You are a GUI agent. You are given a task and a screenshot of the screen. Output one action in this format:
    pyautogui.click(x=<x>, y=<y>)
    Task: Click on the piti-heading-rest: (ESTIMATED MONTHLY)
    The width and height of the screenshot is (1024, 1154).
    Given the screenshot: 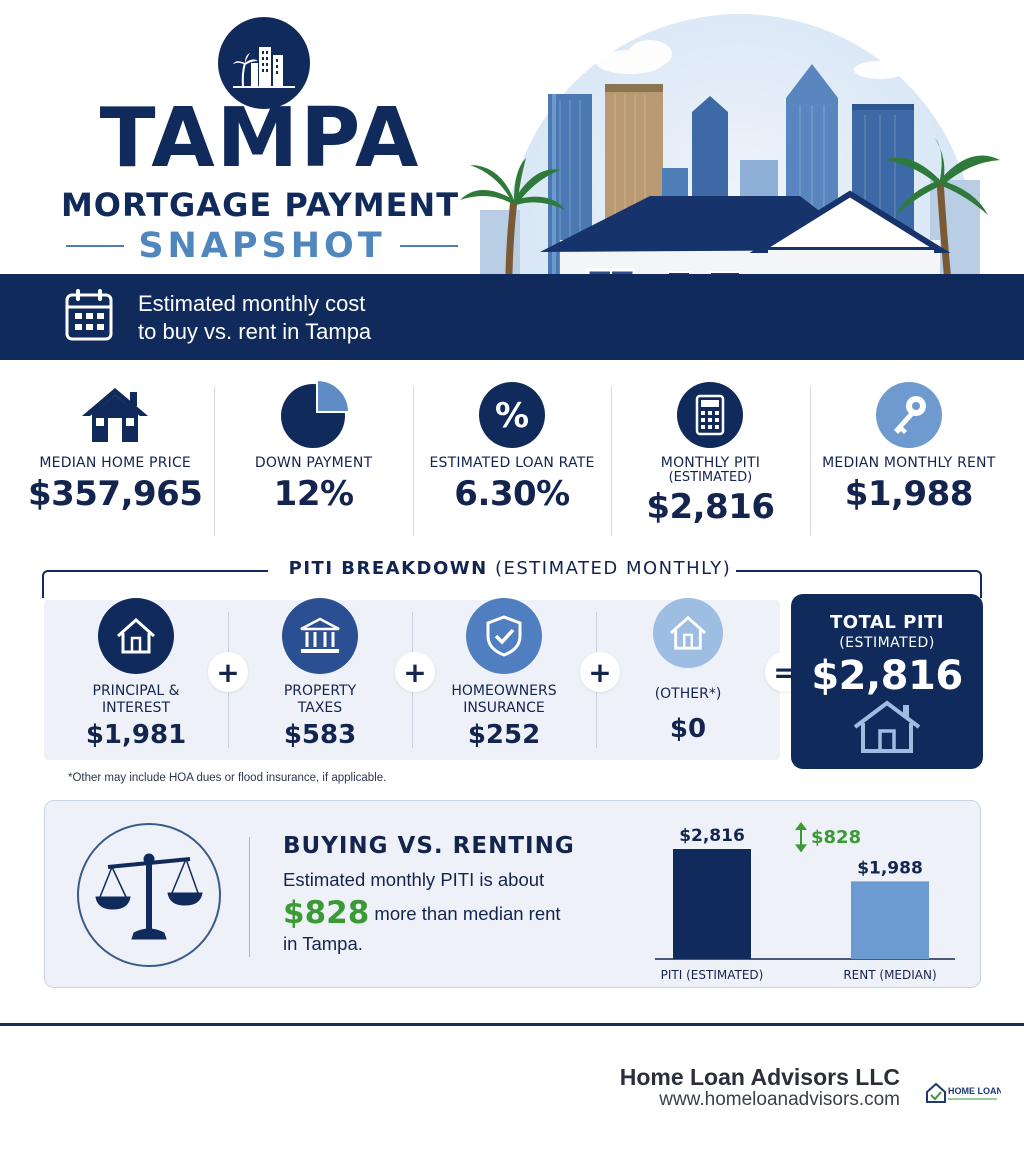 What is the action you would take?
    pyautogui.click(x=609, y=568)
    